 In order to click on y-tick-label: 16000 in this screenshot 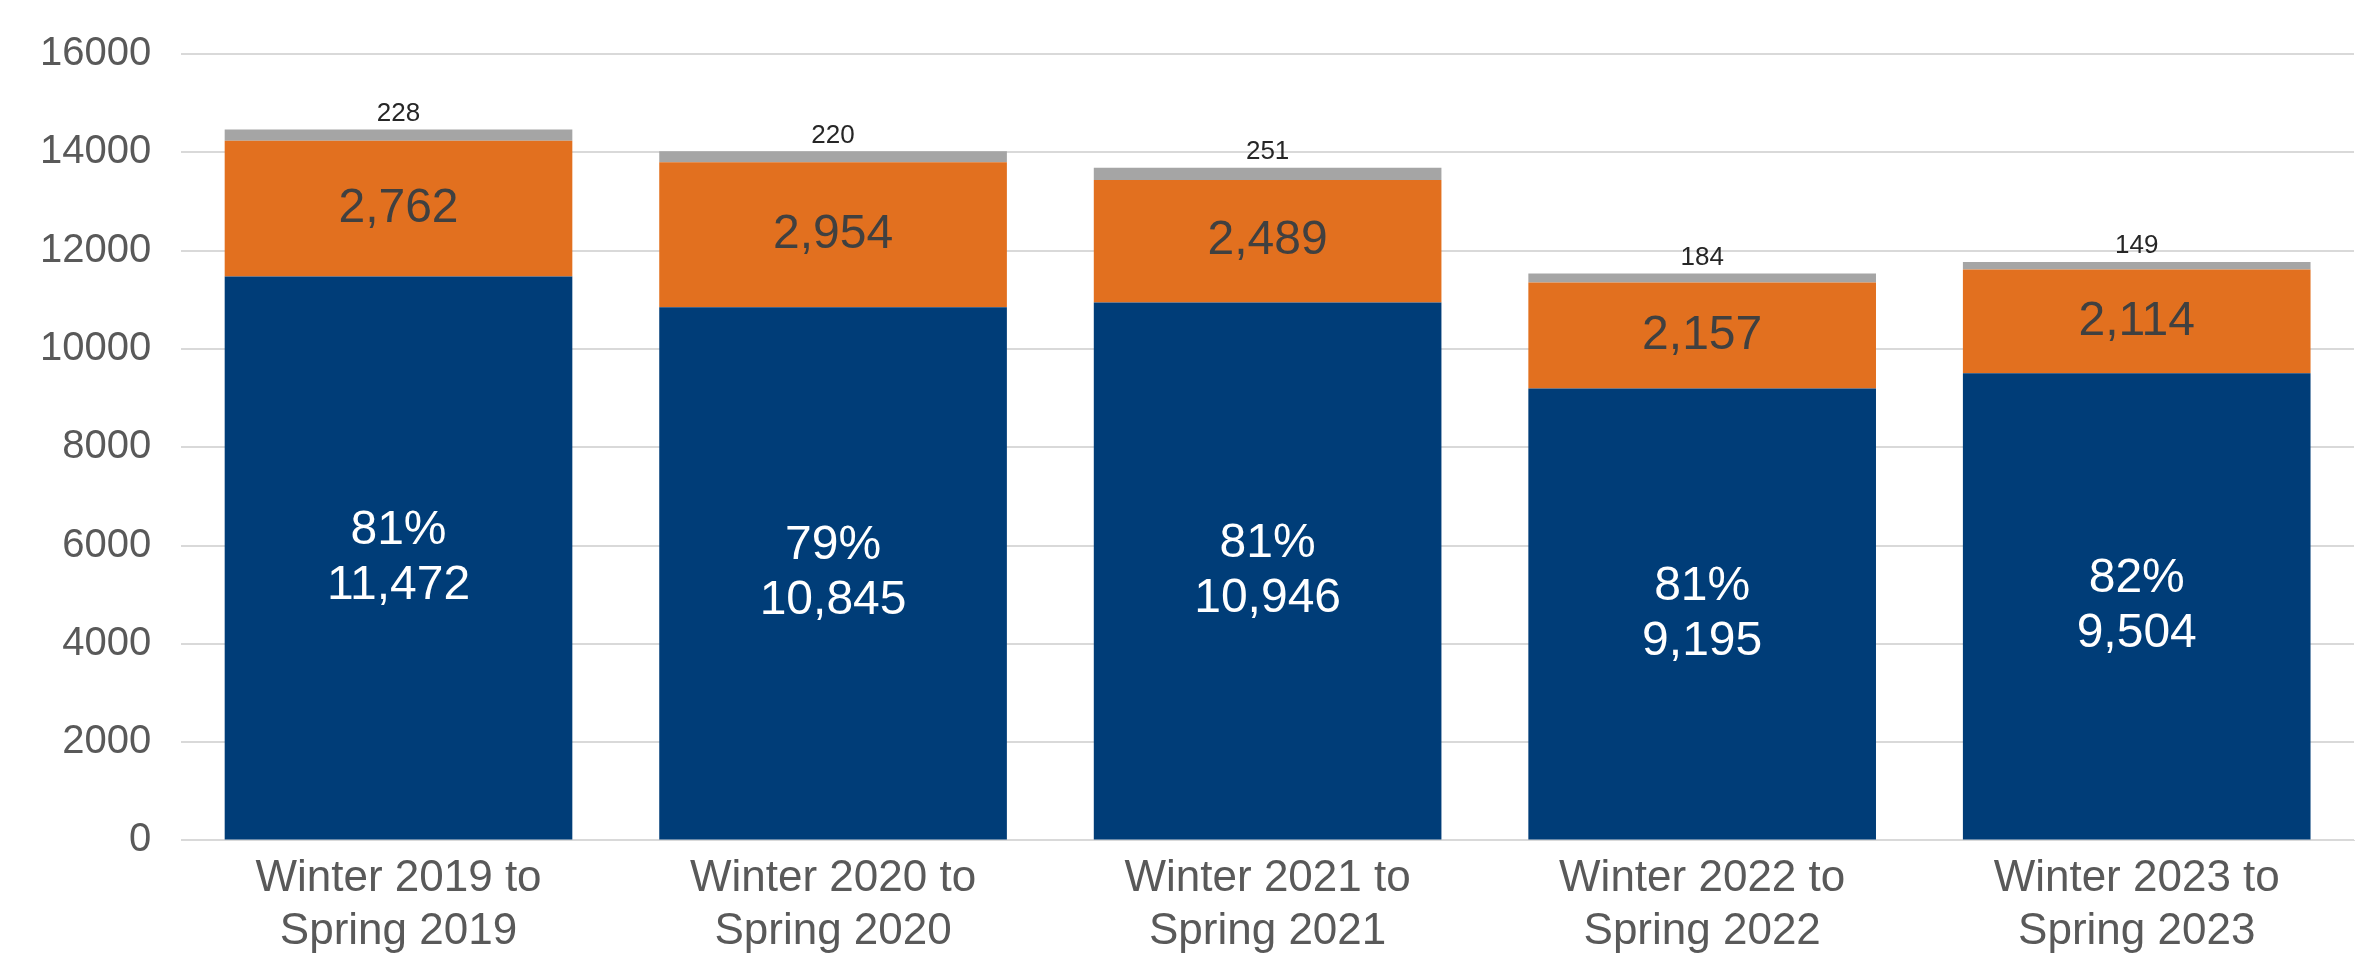, I will do `click(96, 51)`.